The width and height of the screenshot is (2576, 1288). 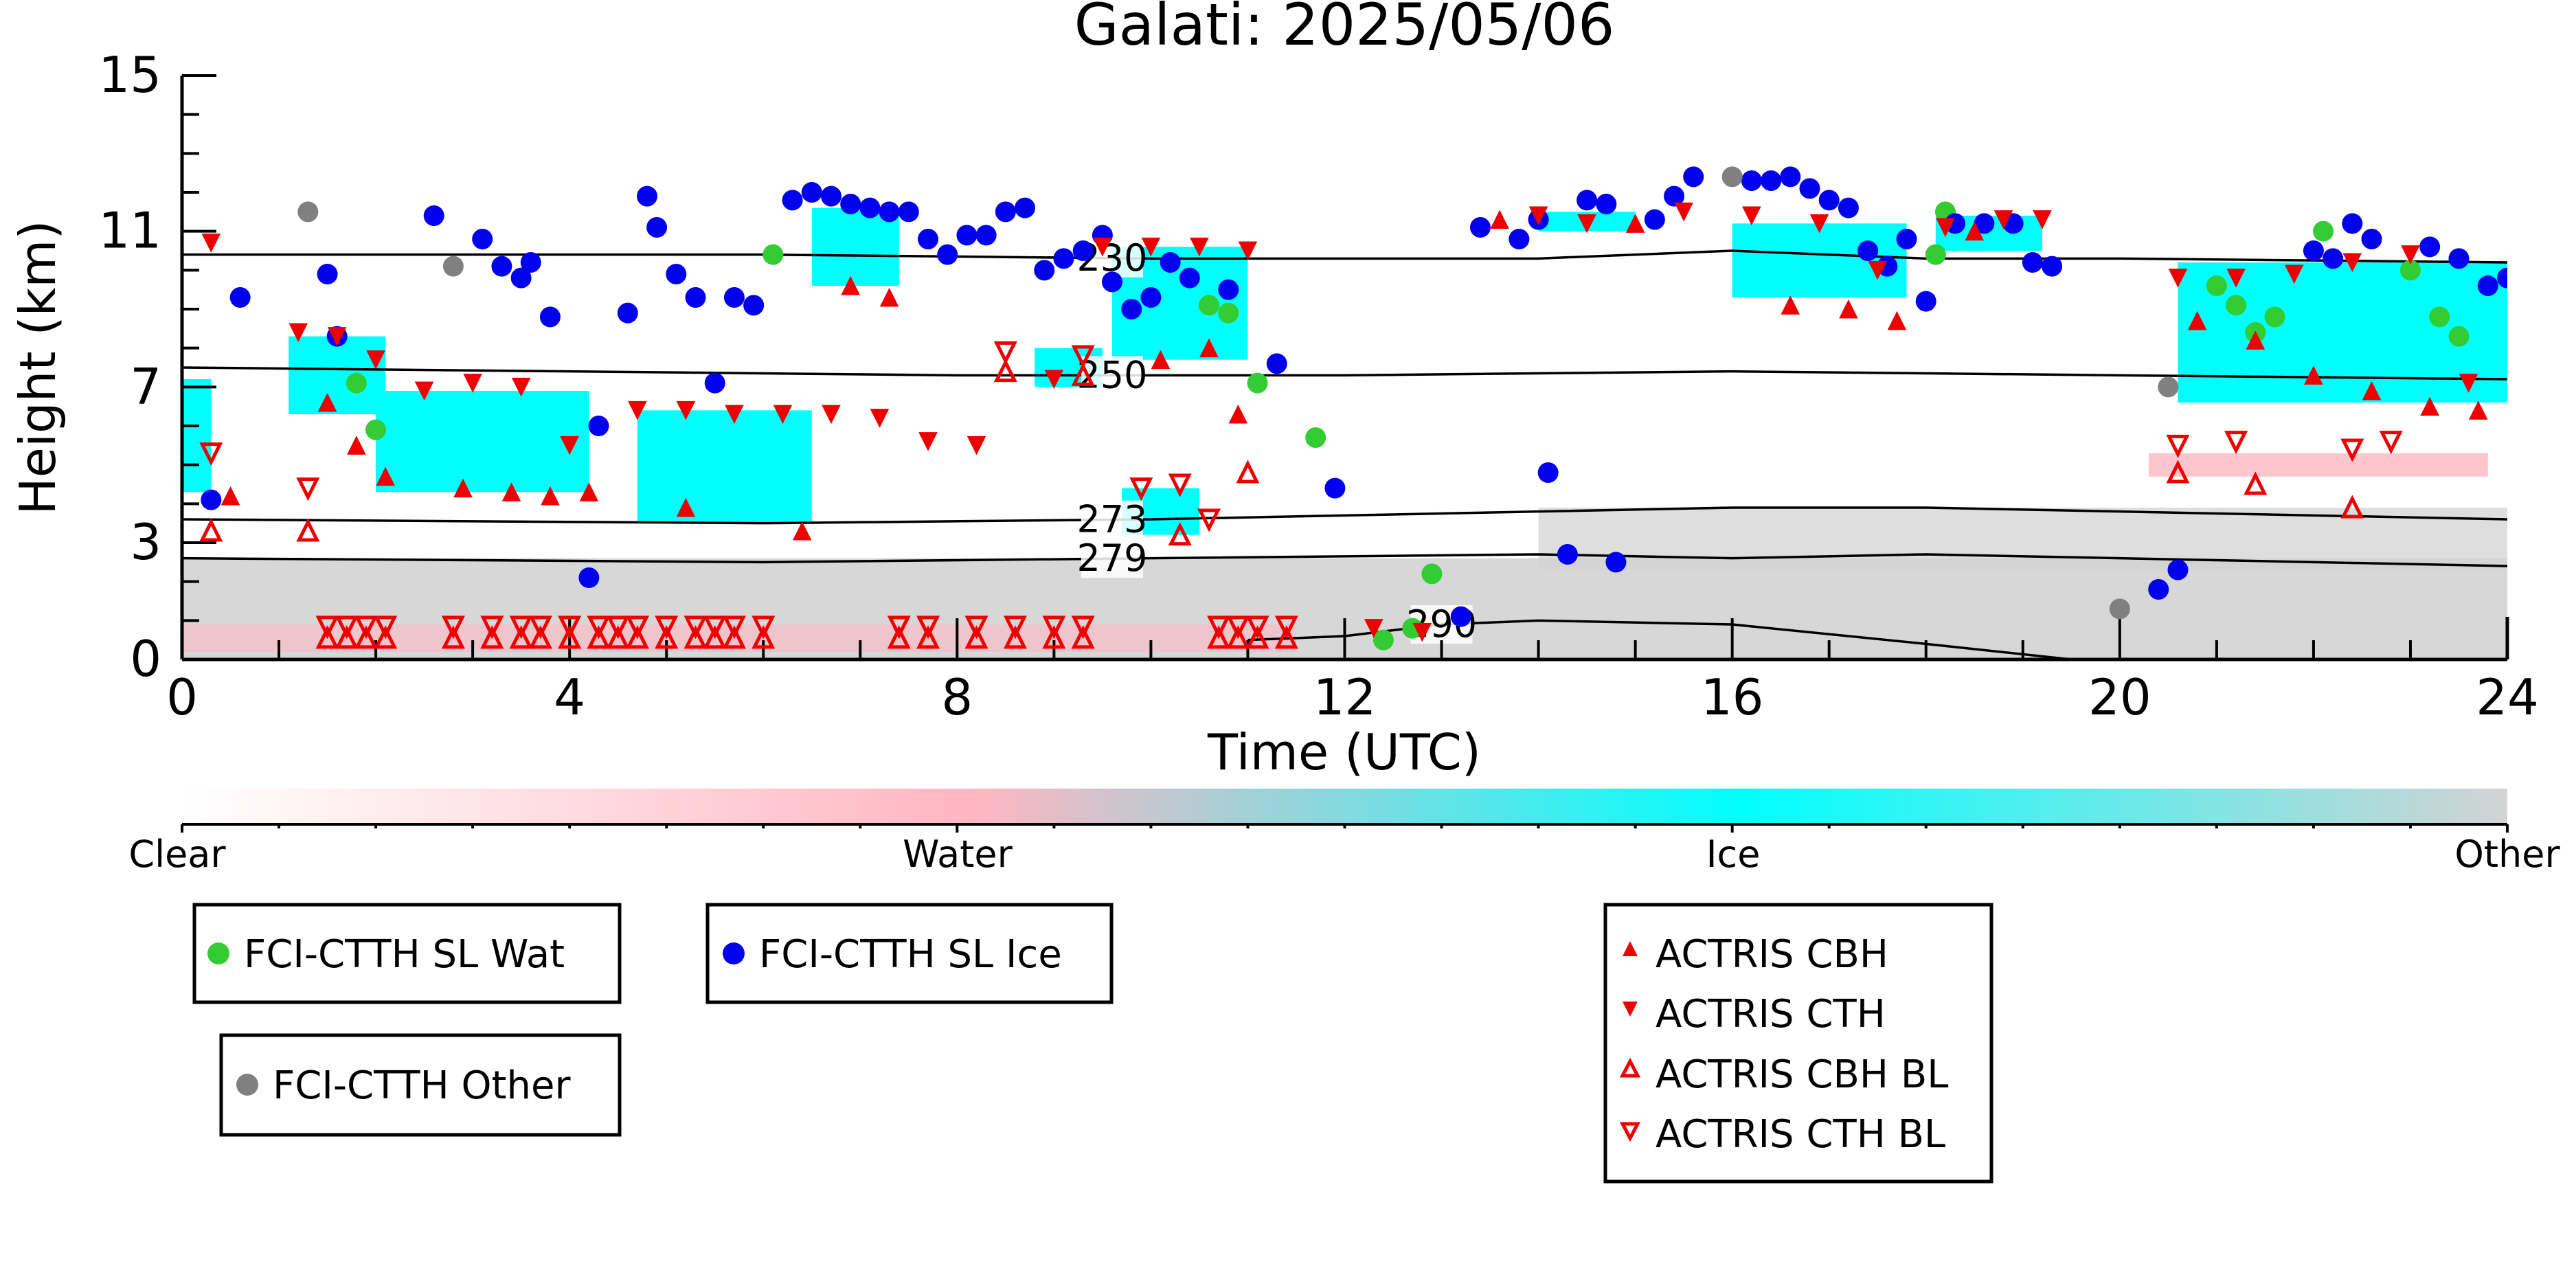 I want to click on x-tick-label: 8, so click(x=957, y=697).